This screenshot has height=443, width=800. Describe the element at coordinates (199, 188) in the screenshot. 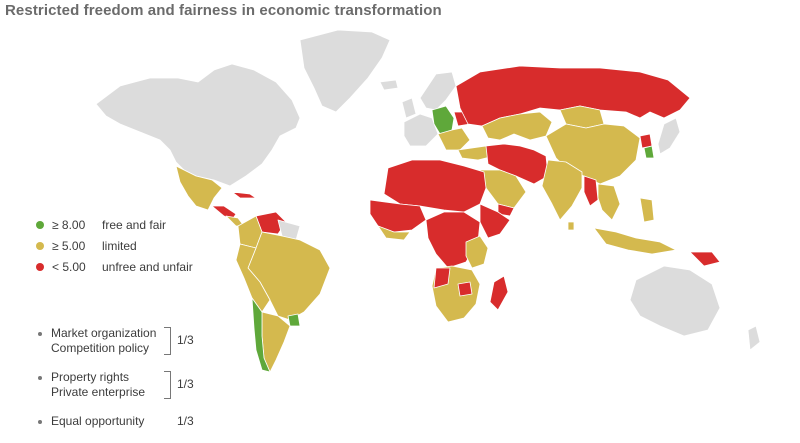

I see `region-mexico` at that location.